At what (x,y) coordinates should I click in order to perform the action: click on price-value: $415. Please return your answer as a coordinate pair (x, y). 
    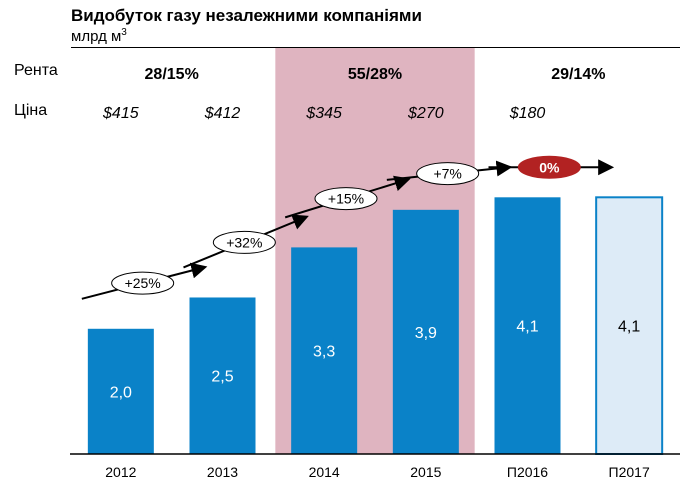
    Looking at the image, I should click on (120, 113).